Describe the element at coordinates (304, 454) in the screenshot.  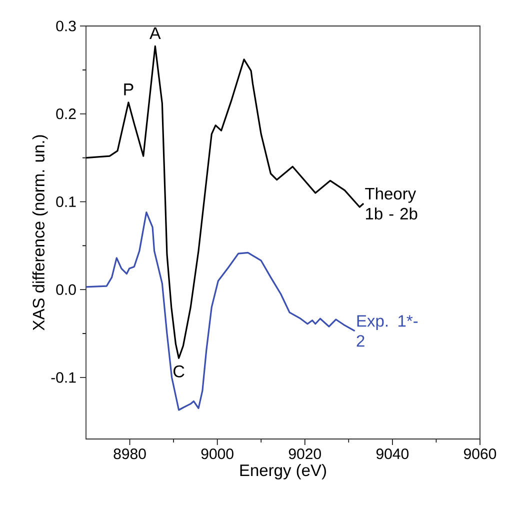
I see `x-tick-label: 9020` at that location.